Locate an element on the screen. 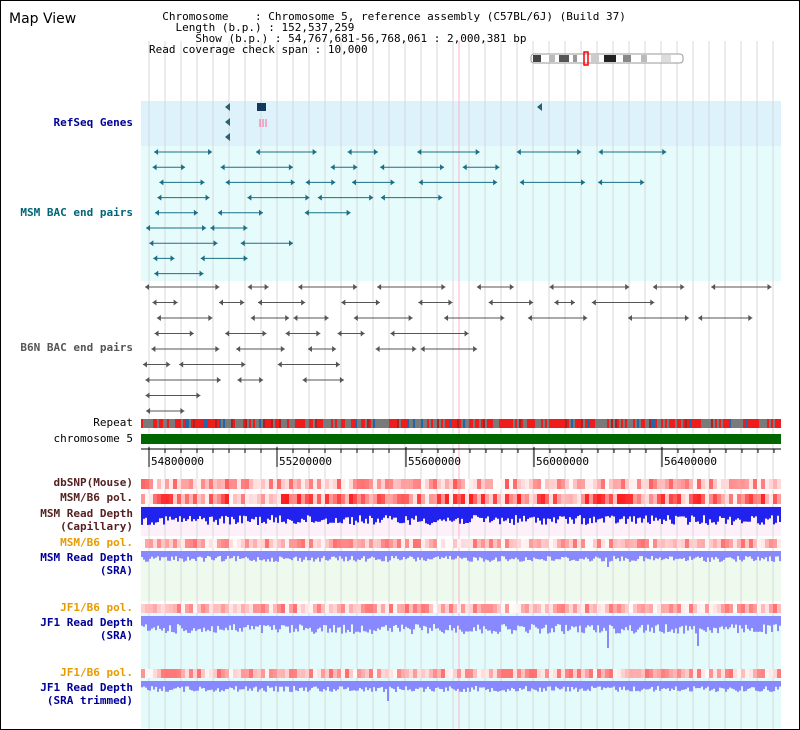  msm-cap-label-1: MSM Read Depth is located at coordinates (86, 513).